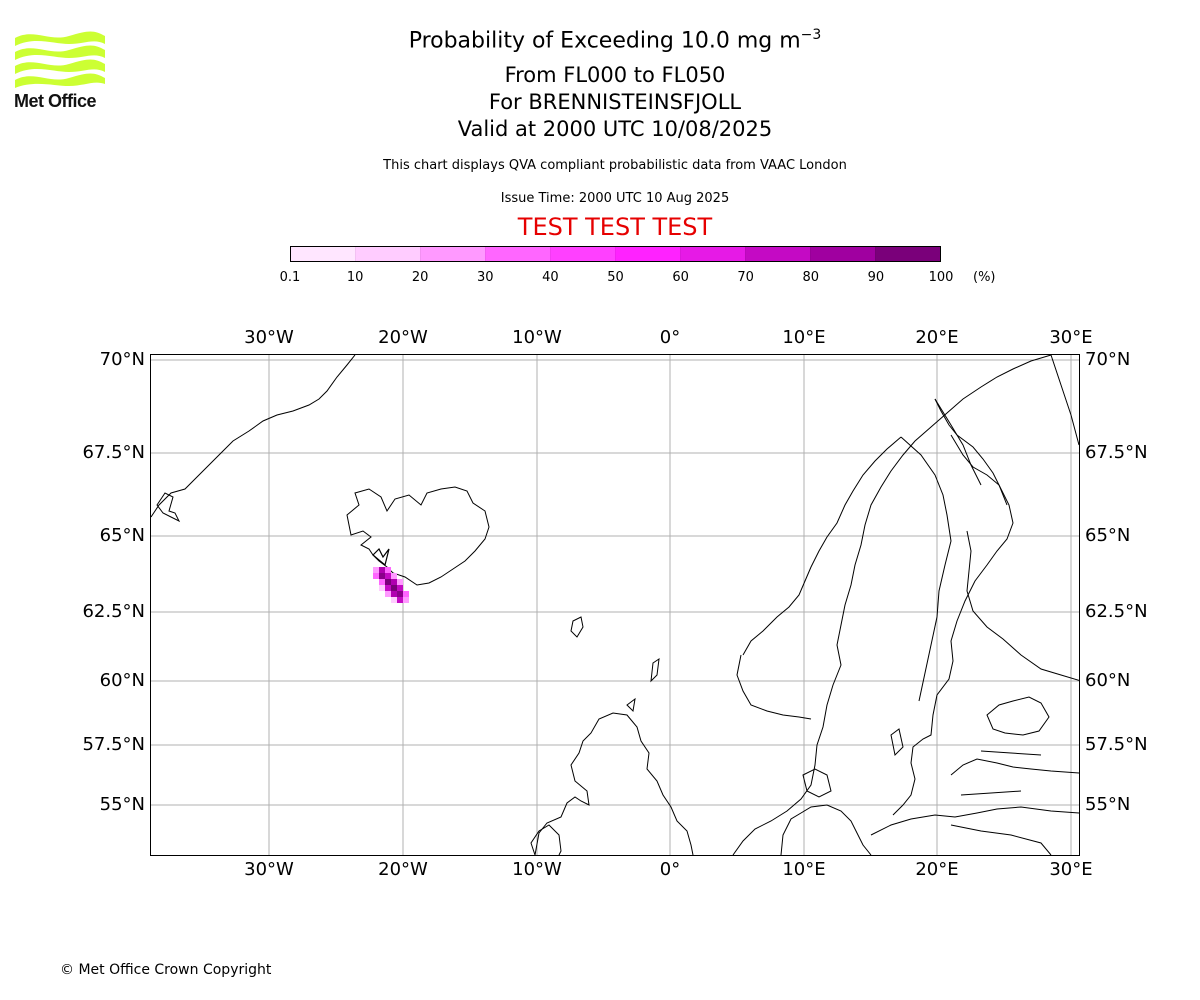  What do you see at coordinates (941, 277) in the screenshot?
I see `colorbar-tick-label: 100` at bounding box center [941, 277].